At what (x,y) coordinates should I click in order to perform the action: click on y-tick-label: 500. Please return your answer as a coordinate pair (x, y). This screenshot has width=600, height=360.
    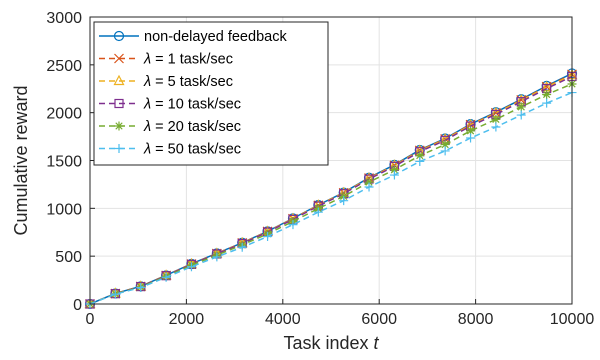
    Looking at the image, I should click on (68, 257).